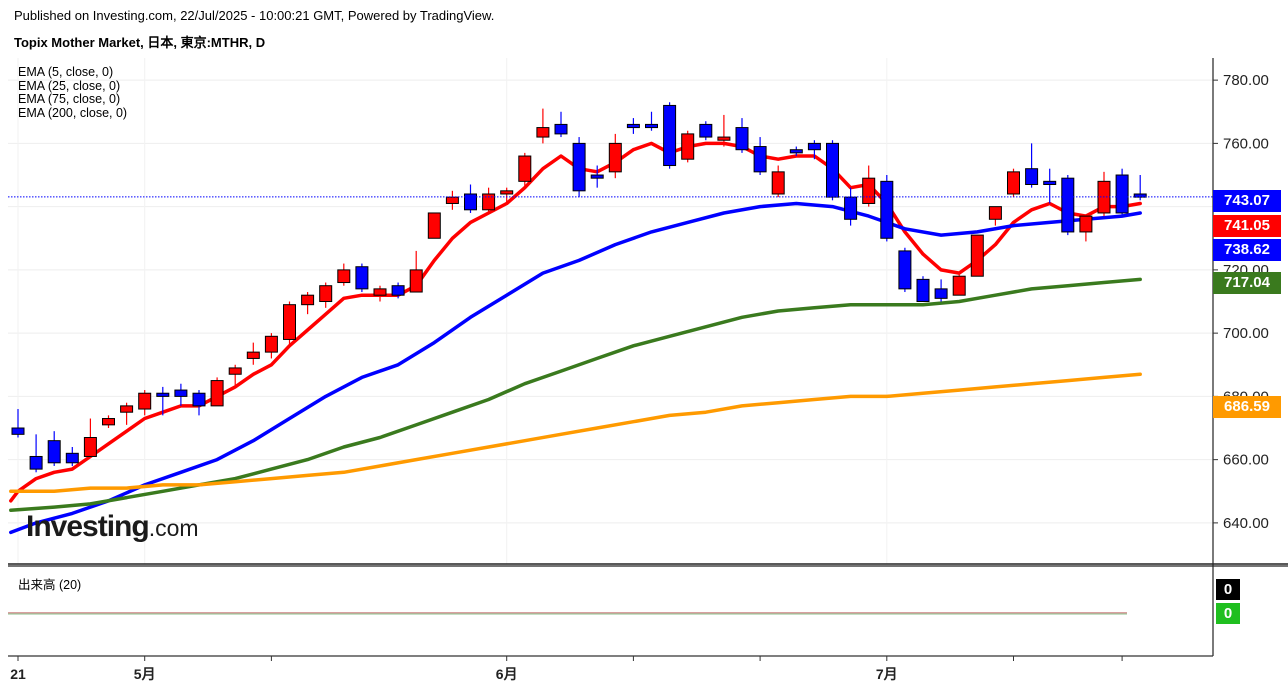  Describe the element at coordinates (73, 112) in the screenshot. I see `legend-ema-200: EMA (200, close, 0)` at that location.